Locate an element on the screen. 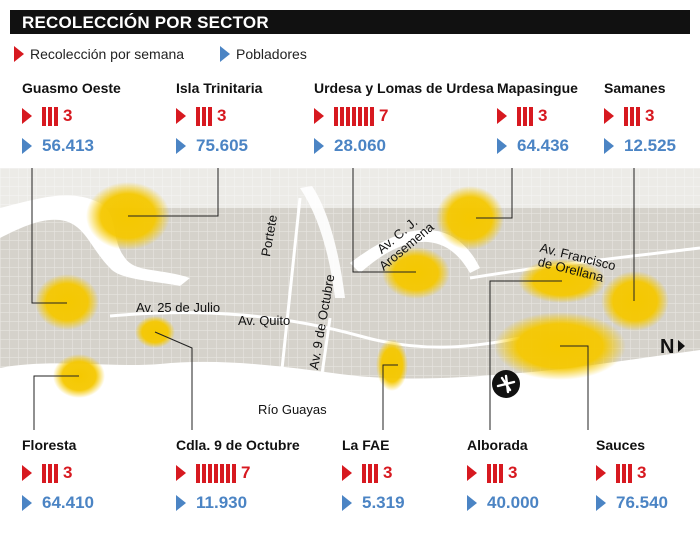 This screenshot has height=540, width=700. sector-la-fae: La FAE 3 5.319 is located at coordinates (373, 475).